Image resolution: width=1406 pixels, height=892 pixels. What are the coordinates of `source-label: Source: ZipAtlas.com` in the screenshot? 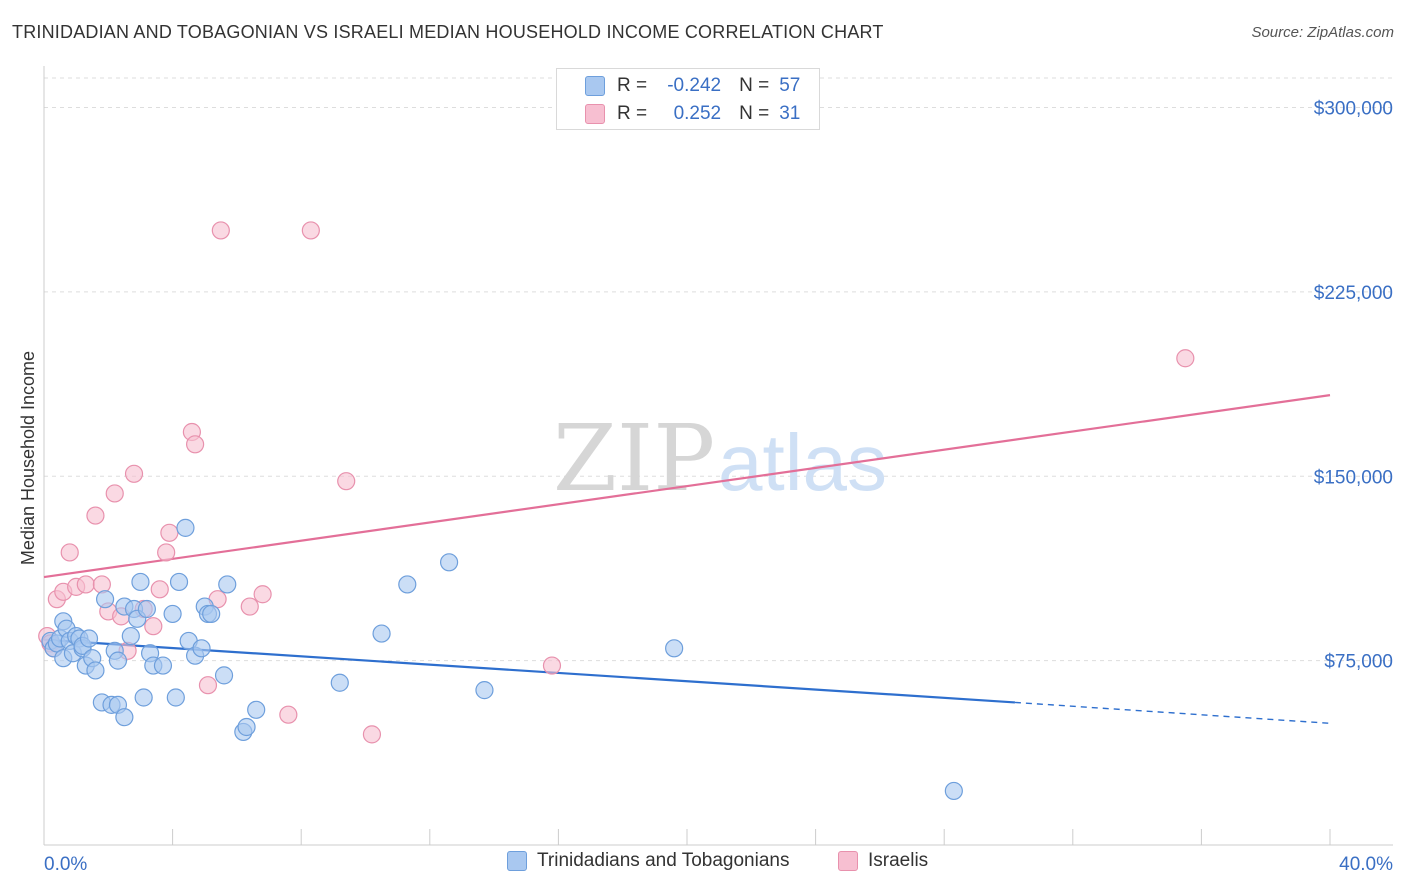 It's located at (1322, 32).